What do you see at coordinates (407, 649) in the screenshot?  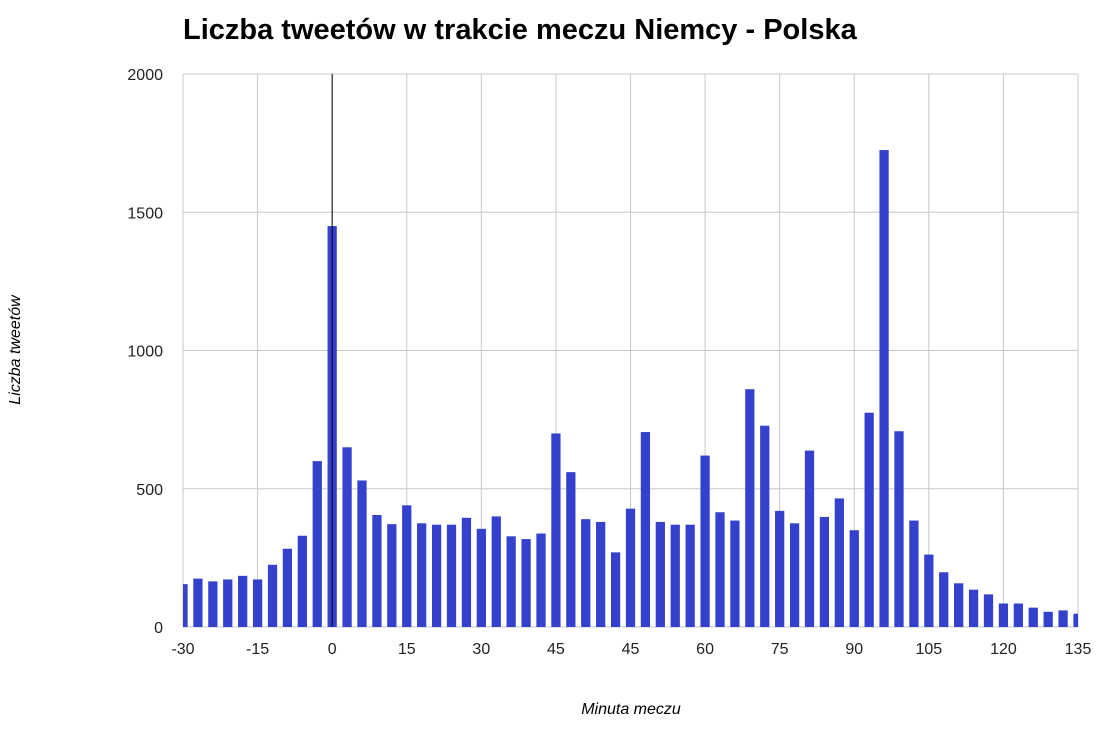 I see `x-tick-label: 15` at bounding box center [407, 649].